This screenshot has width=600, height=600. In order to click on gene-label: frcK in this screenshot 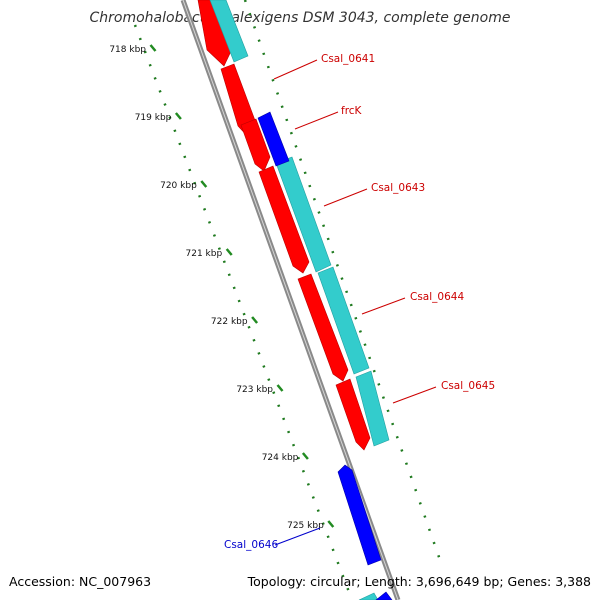, I will do `click(352, 111)`.